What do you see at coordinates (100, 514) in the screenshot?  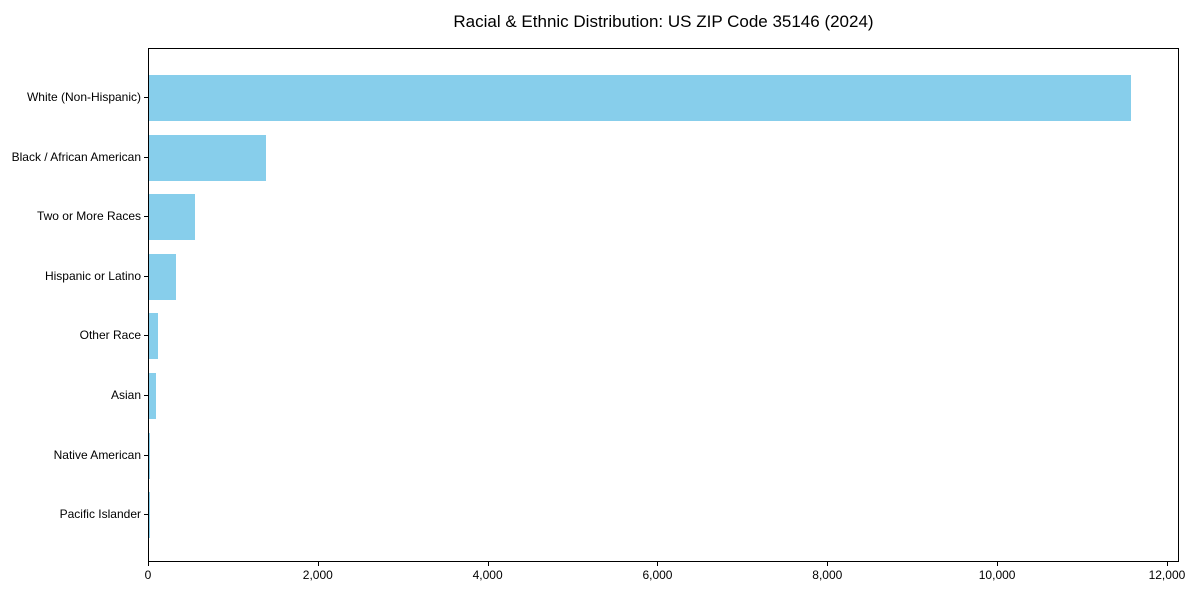 I see `y-axis-label: Pacific Islander` at bounding box center [100, 514].